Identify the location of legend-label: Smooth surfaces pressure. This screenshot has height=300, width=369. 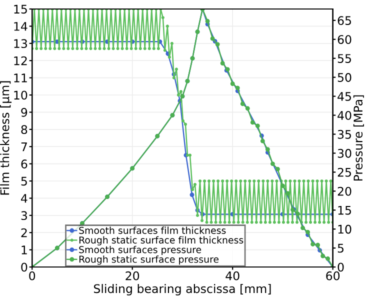
(140, 251).